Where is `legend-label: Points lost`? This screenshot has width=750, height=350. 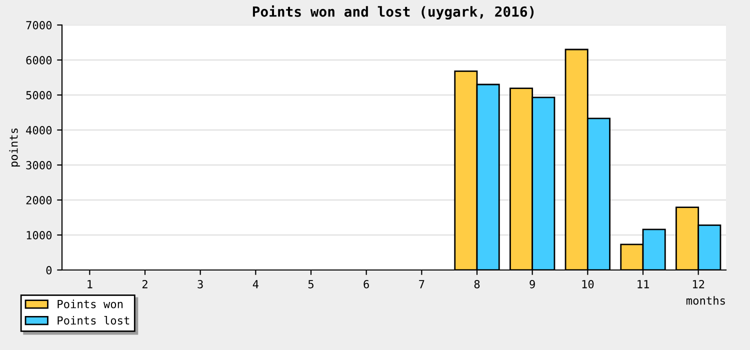
legend-label: Points lost is located at coordinates (94, 320).